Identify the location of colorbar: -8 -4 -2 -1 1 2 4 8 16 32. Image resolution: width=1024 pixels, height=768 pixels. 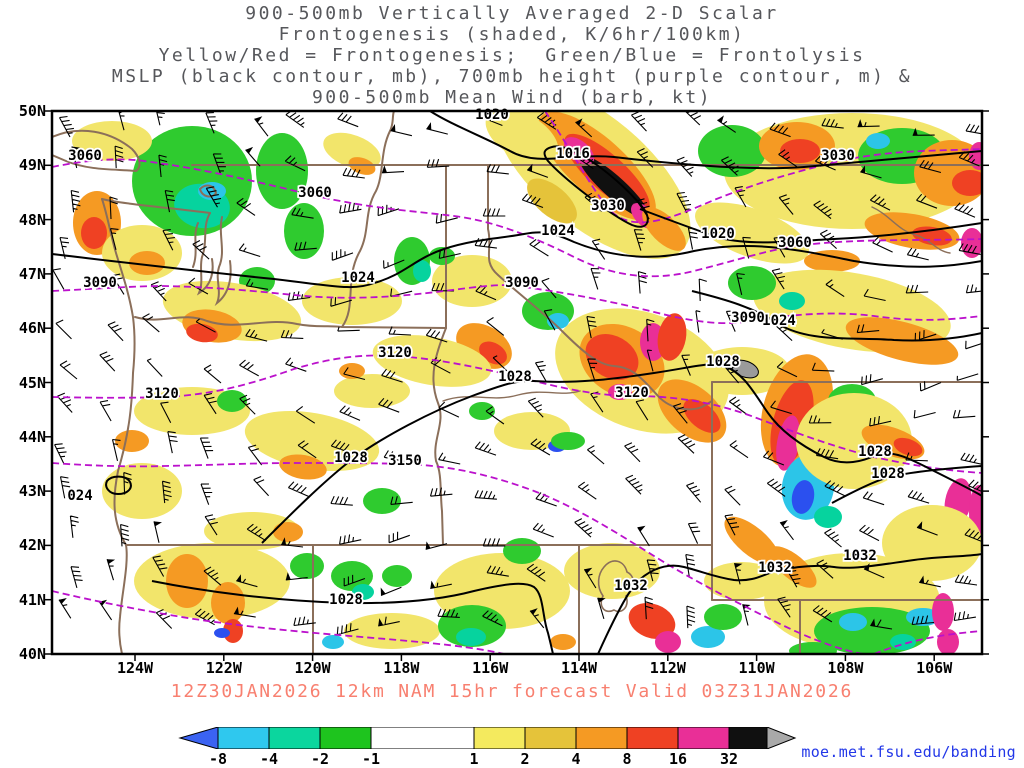
(489, 747).